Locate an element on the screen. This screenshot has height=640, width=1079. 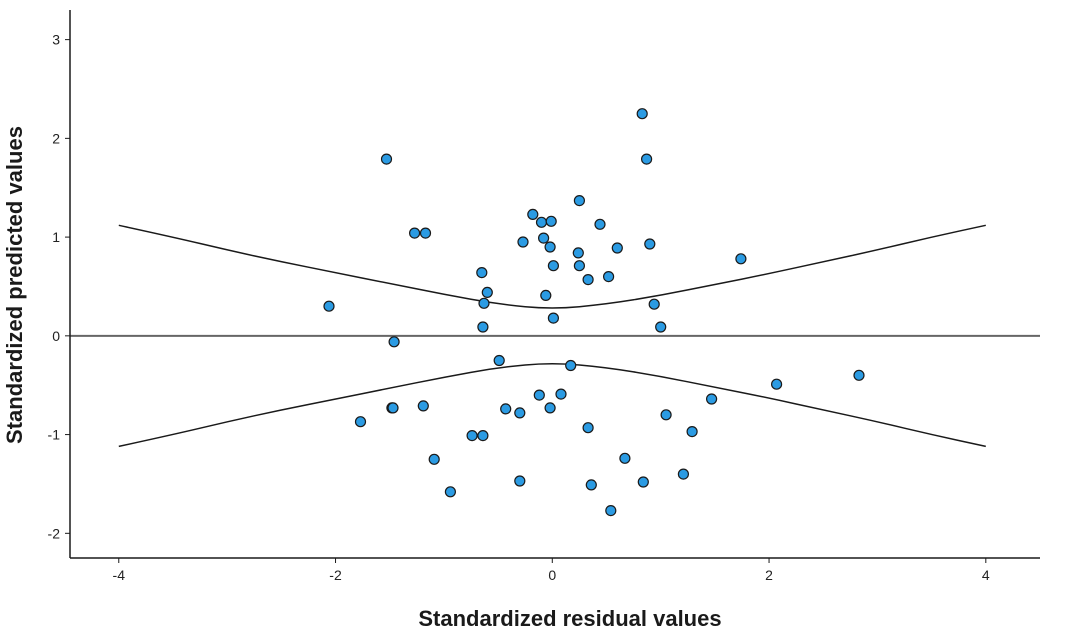
y-tick-label: -2 is located at coordinates (54, 533).